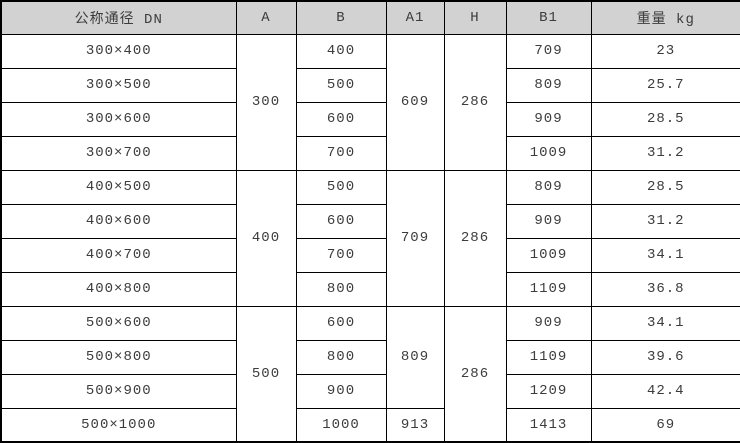  I want to click on dn-cell: 300×400, so click(118, 51).